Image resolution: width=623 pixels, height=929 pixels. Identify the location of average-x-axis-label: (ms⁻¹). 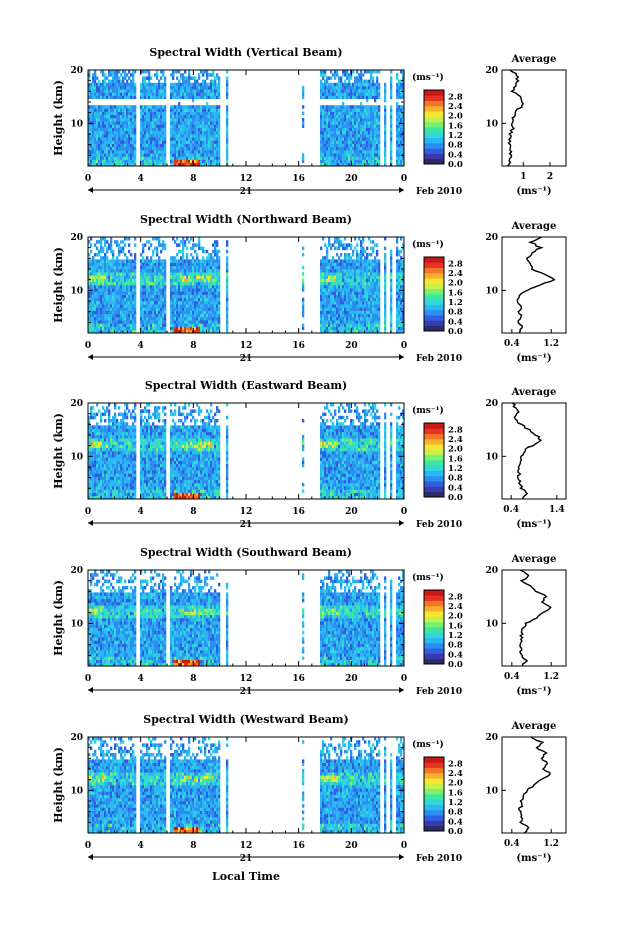
(533, 191).